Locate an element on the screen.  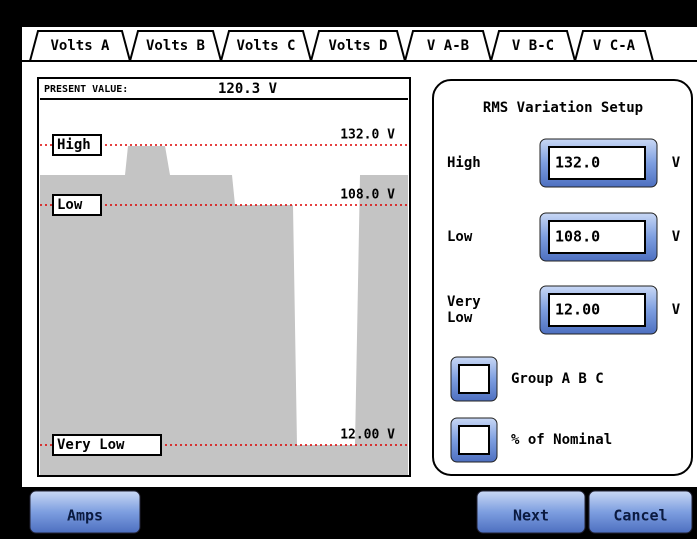
button: Cancel is located at coordinates (640, 512).